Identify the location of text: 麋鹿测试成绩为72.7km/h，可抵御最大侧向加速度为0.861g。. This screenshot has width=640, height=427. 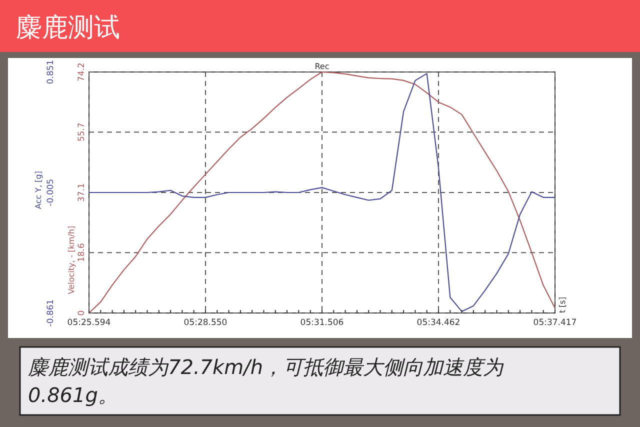
(266, 381).